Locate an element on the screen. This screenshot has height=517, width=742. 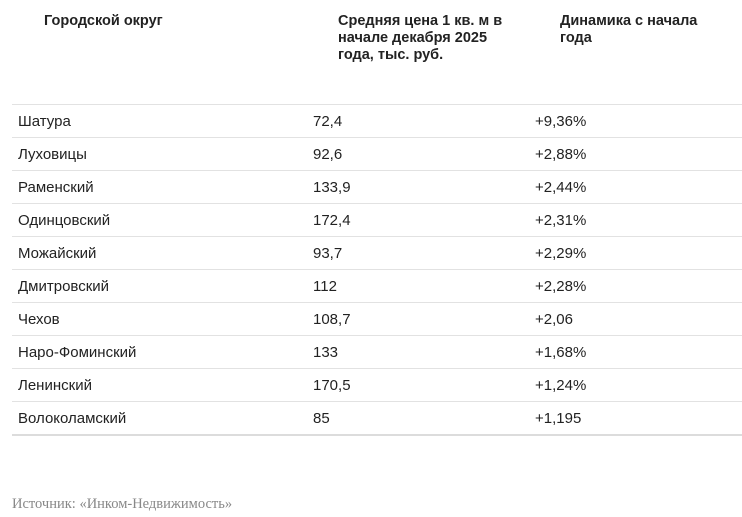
district-cell: Раменский is located at coordinates (56, 187).